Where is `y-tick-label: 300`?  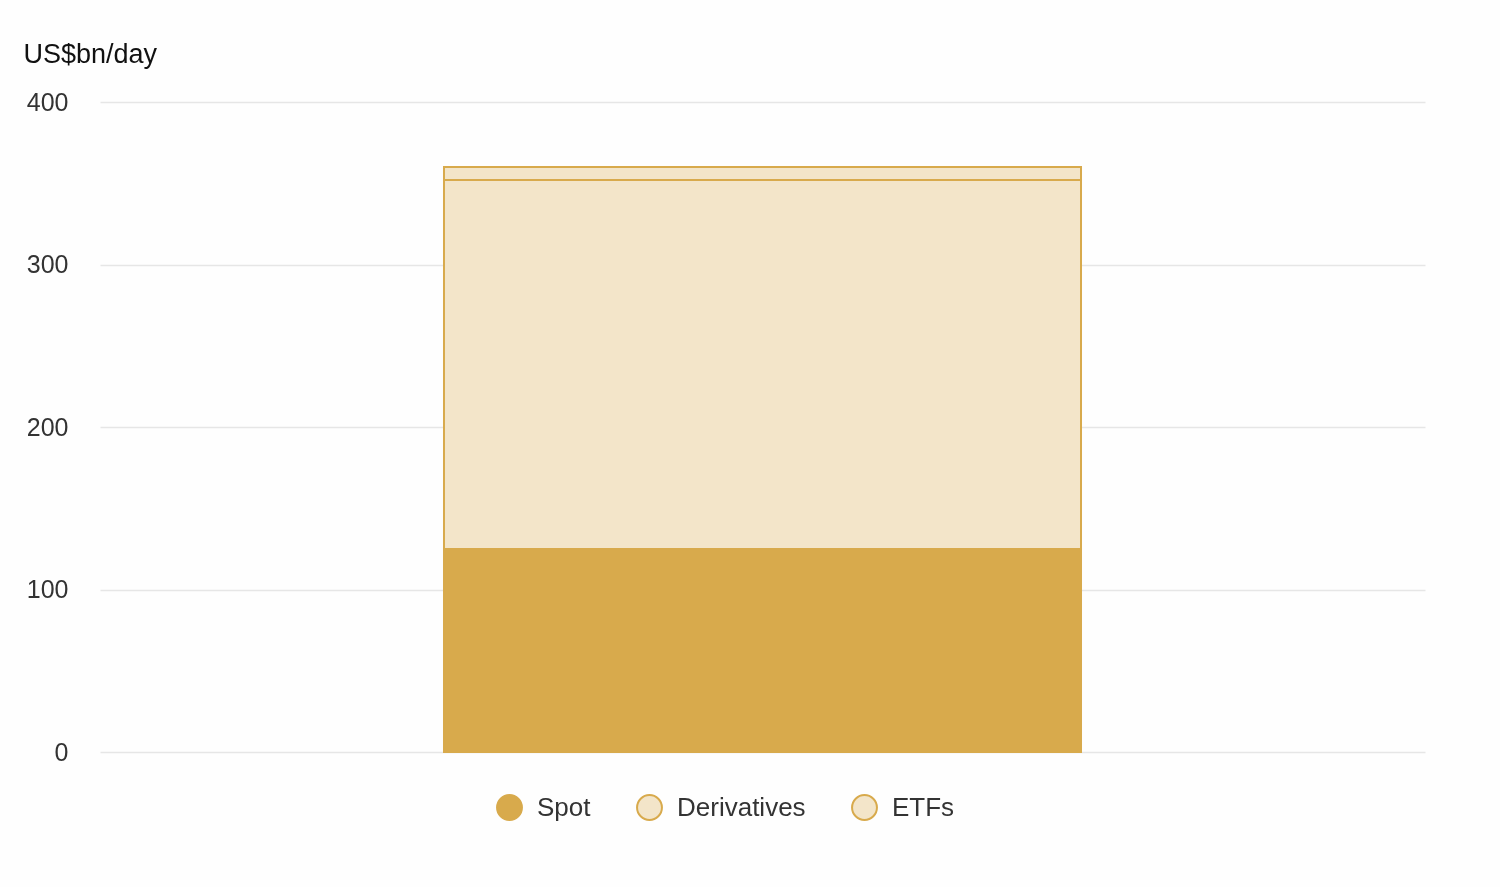 y-tick-label: 300 is located at coordinates (47, 264).